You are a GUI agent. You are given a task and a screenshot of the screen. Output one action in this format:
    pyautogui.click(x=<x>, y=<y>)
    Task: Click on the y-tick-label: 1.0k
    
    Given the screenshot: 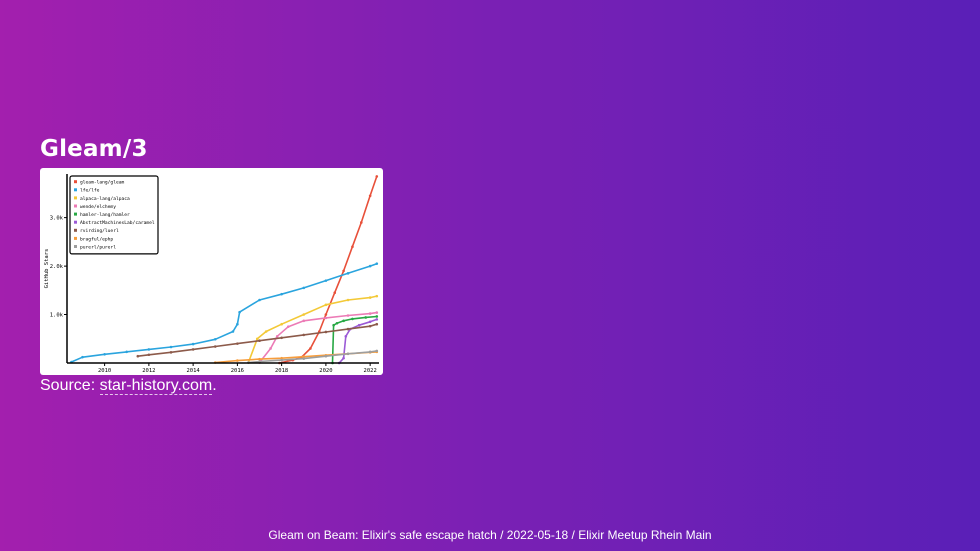 What is the action you would take?
    pyautogui.click(x=57, y=316)
    